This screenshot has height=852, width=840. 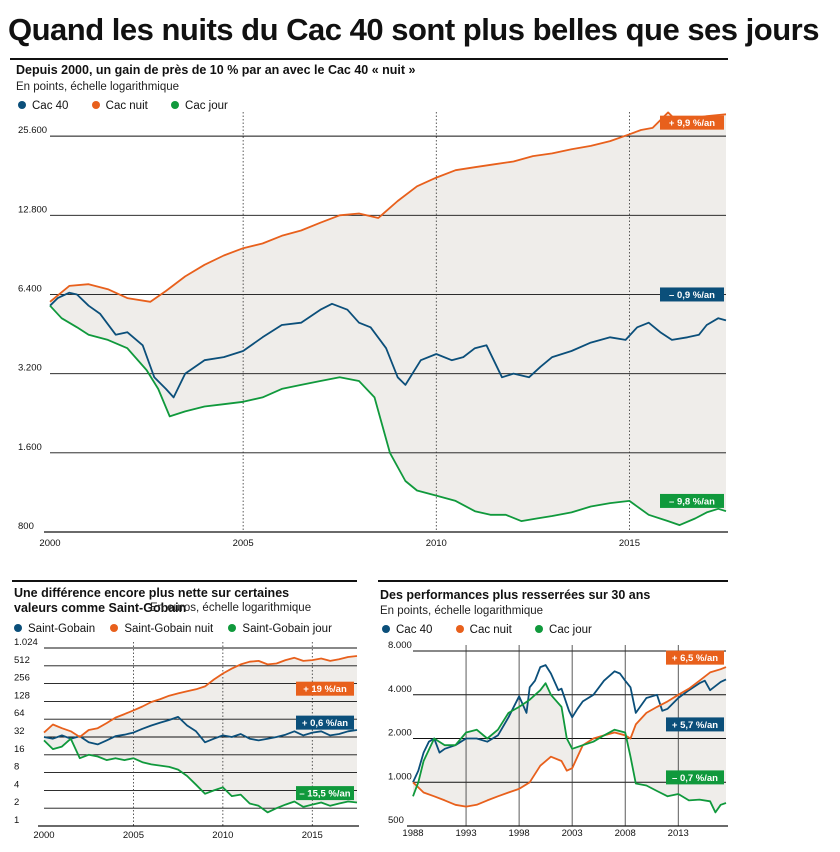 What do you see at coordinates (400, 776) in the screenshot?
I see `30y-ytick-label: 1.000` at bounding box center [400, 776].